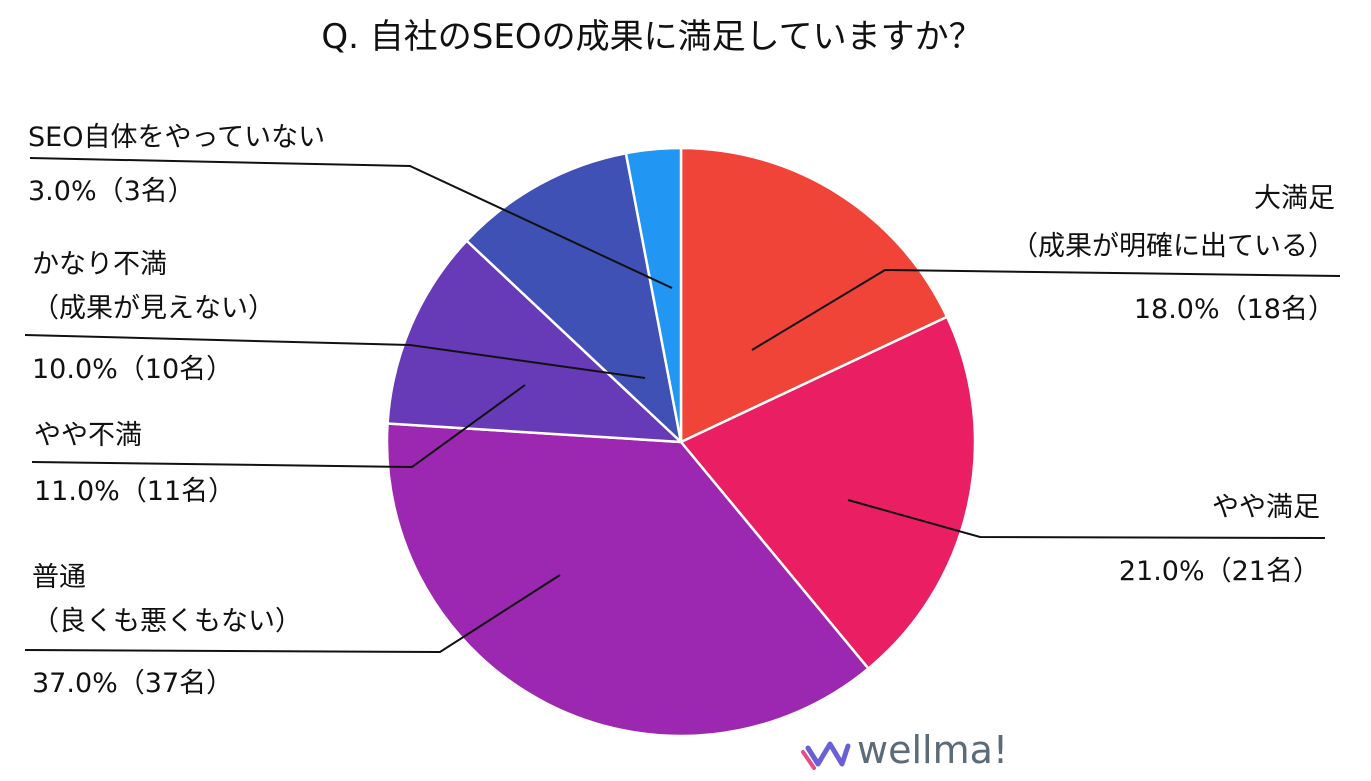  Describe the element at coordinates (153, 308) in the screenshot. I see `slice-label-4-line-1: （成果が見えない）` at that location.